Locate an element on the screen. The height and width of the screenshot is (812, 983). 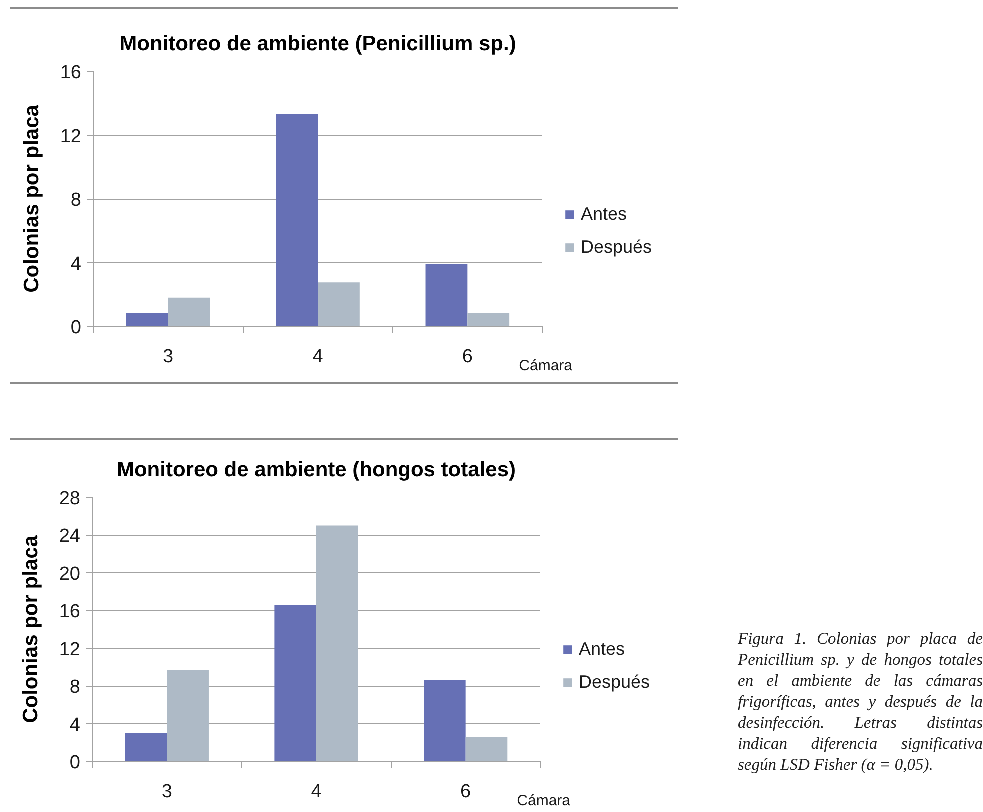
chart-title: Monitoreo de ambiente (Penicillium sp.) is located at coordinates (318, 44).